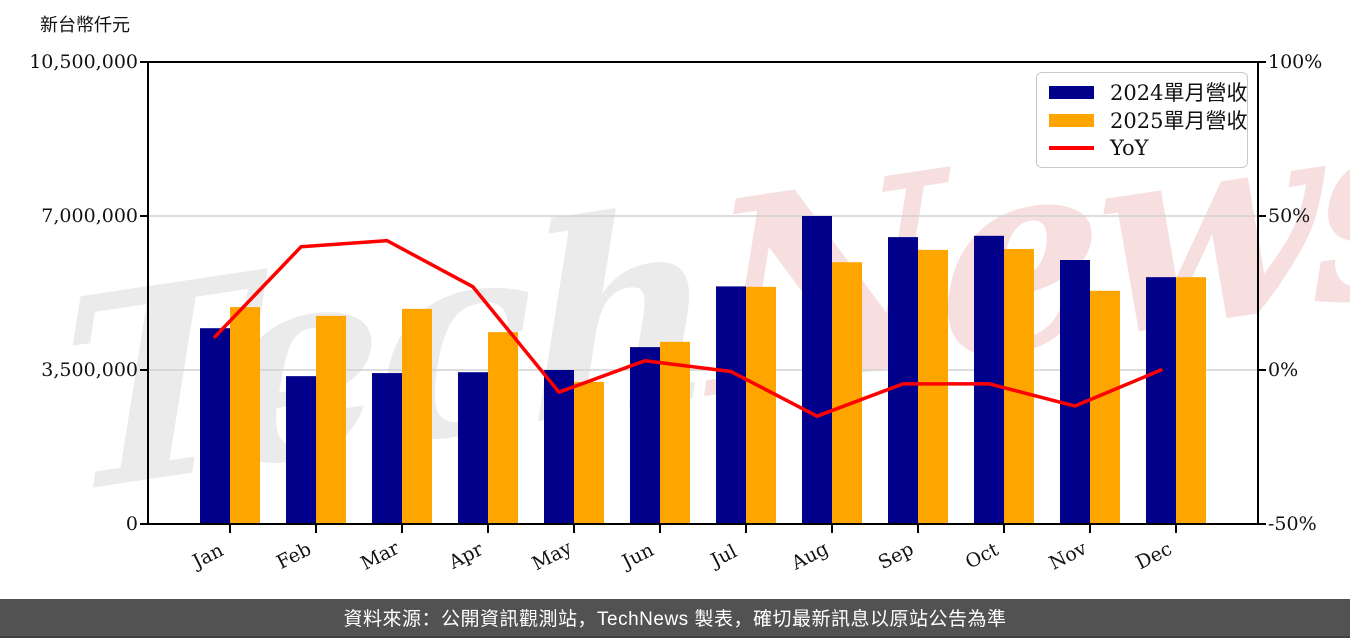 The width and height of the screenshot is (1350, 638). I want to click on bar-2024-jan, so click(215, 426).